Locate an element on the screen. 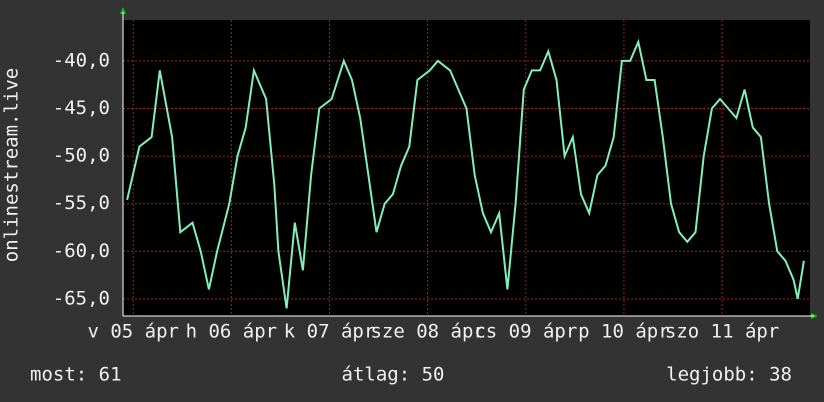 The height and width of the screenshot is (402, 824). x-tick-label: sze 08 ápr is located at coordinates (427, 332).